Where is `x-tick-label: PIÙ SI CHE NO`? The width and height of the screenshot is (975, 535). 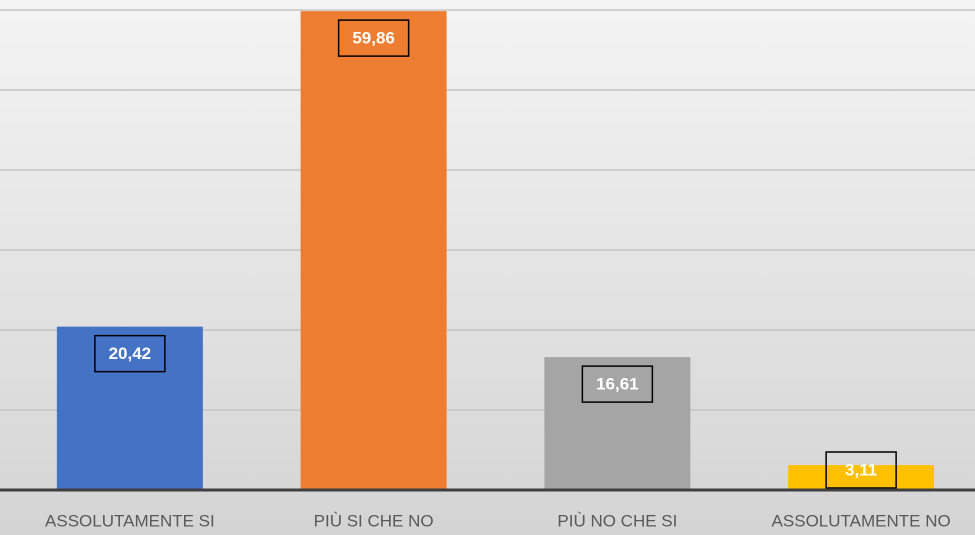
x-tick-label: PIÙ SI CHE NO is located at coordinates (374, 520).